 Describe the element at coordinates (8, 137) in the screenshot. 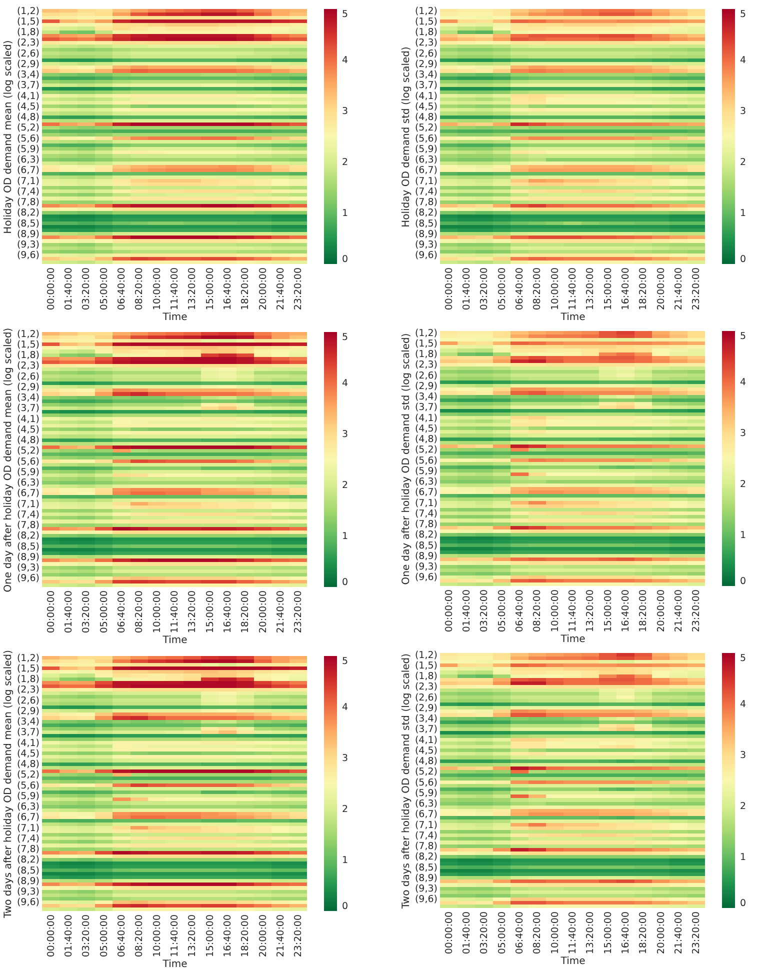

I see `y-axis-title: Holiday OD demand mean (log scaled)` at that location.